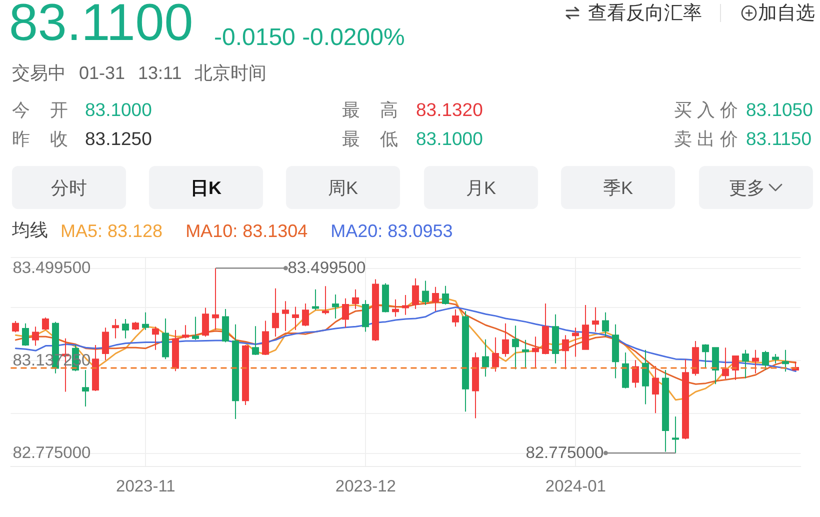 The width and height of the screenshot is (820, 517). I want to click on x-tick-label: 2023-11, so click(146, 487).